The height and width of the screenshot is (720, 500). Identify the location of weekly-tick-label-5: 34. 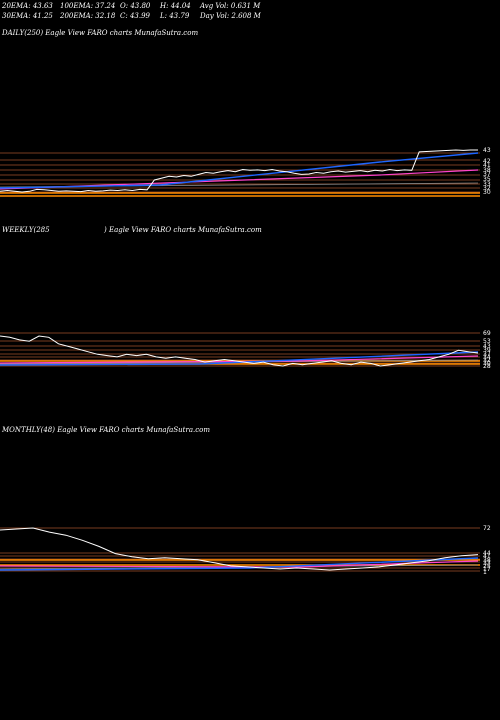
(487, 357).